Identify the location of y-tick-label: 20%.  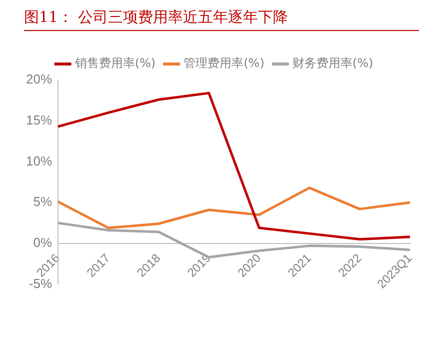
(39, 79).